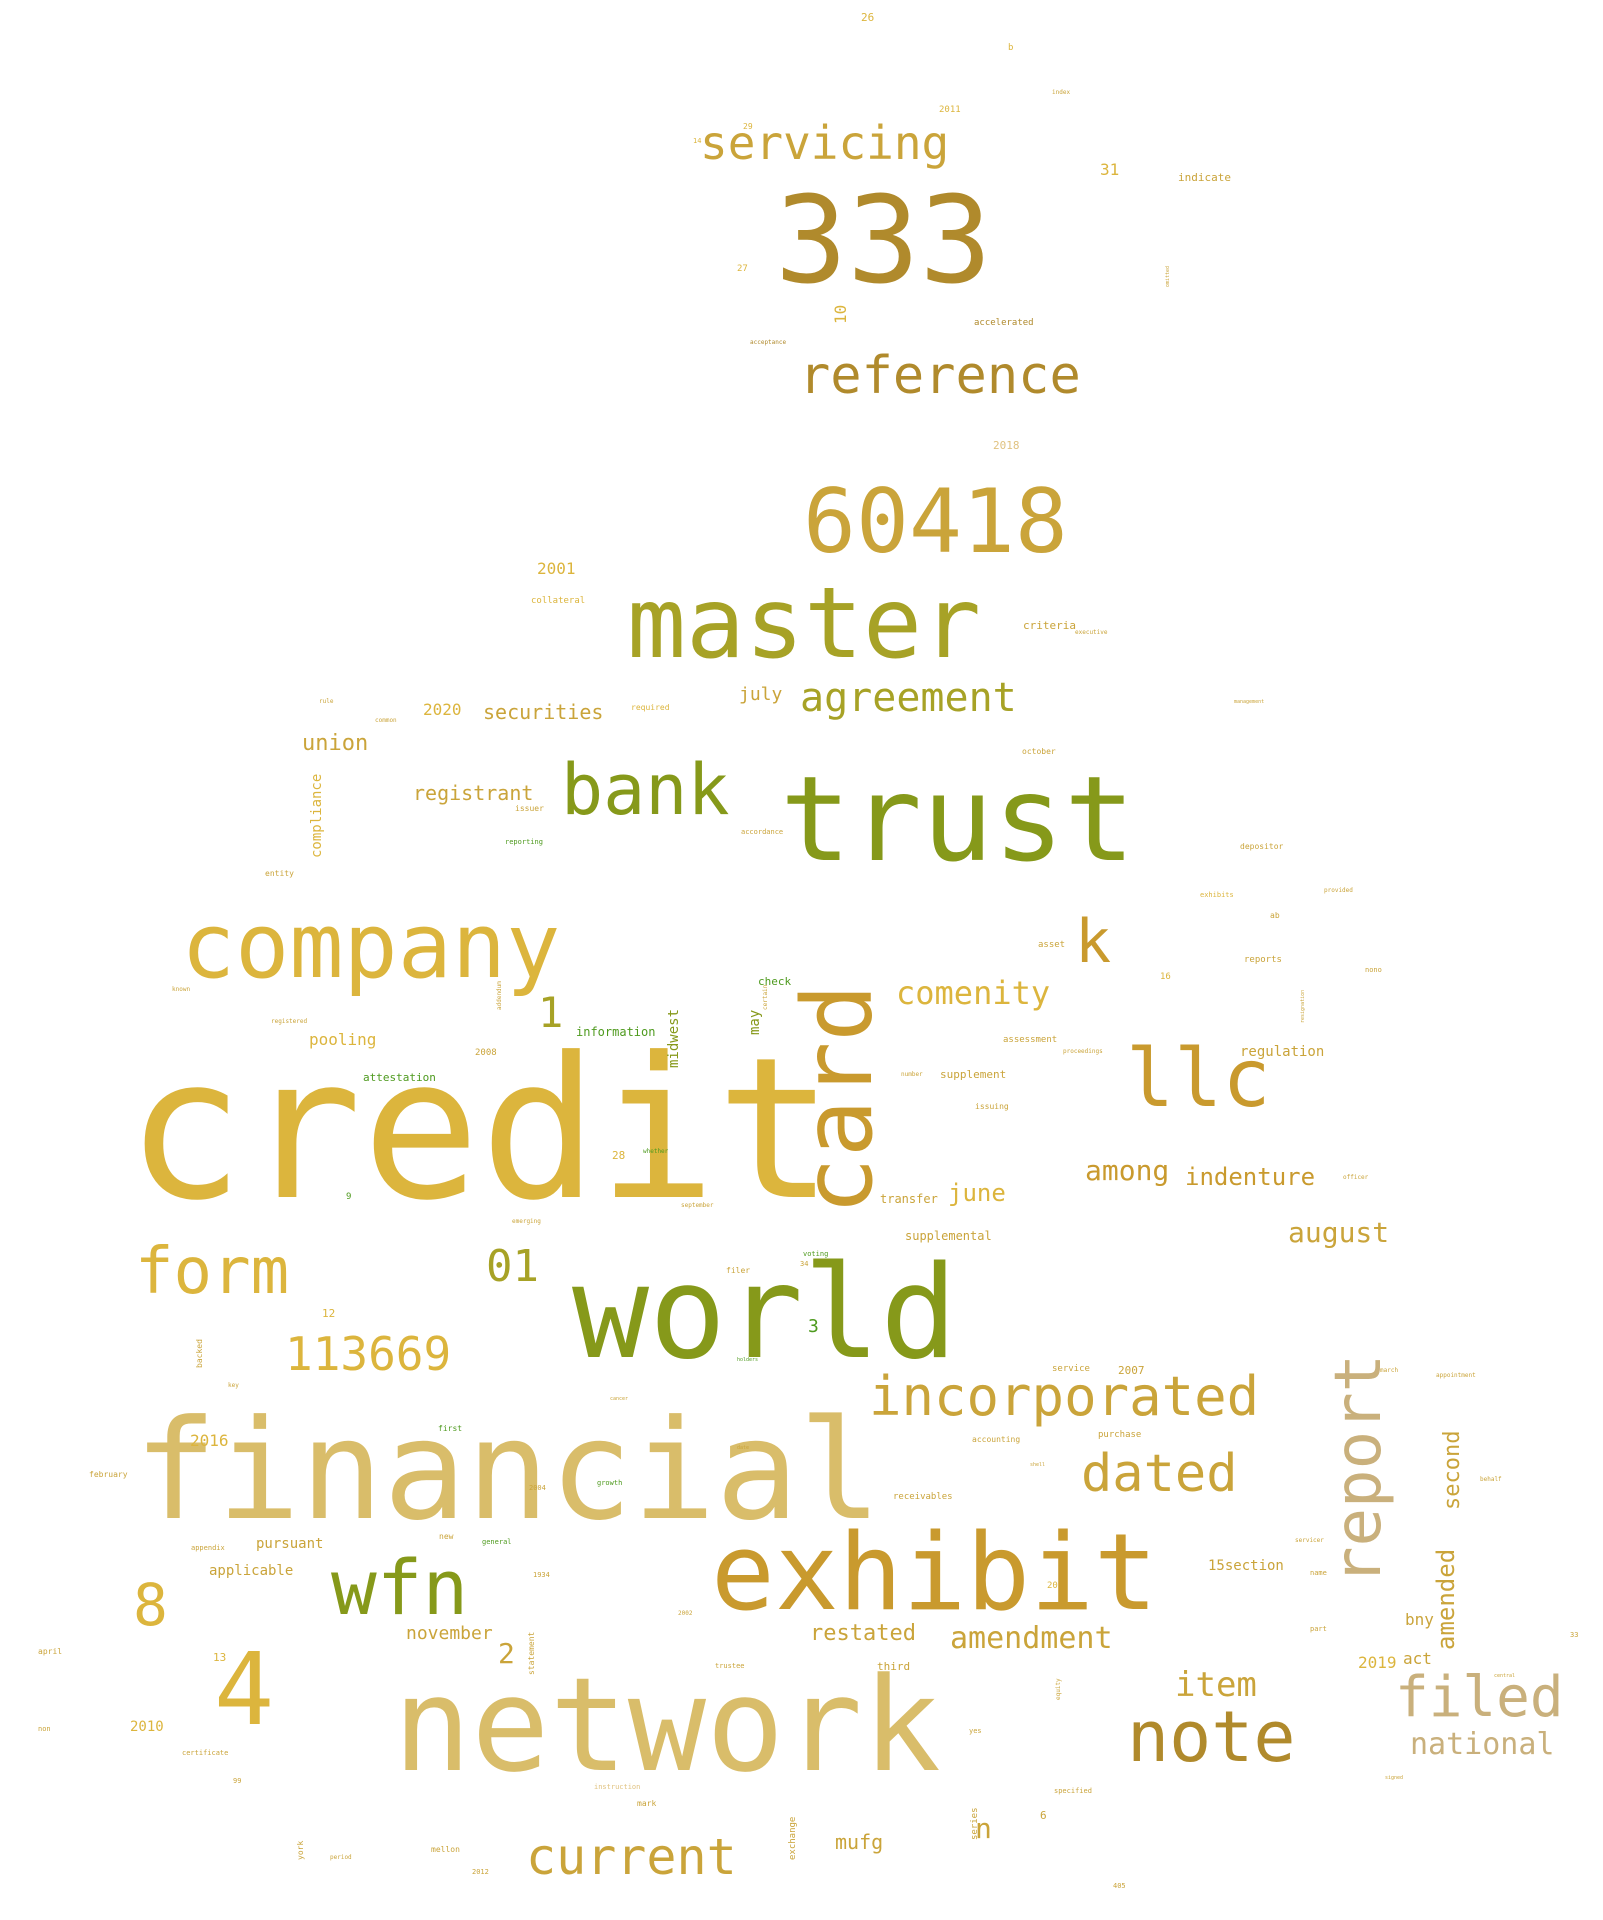 This screenshot has width=1603, height=1920. What do you see at coordinates (1006, 445) in the screenshot?
I see `word-2018: 2018` at bounding box center [1006, 445].